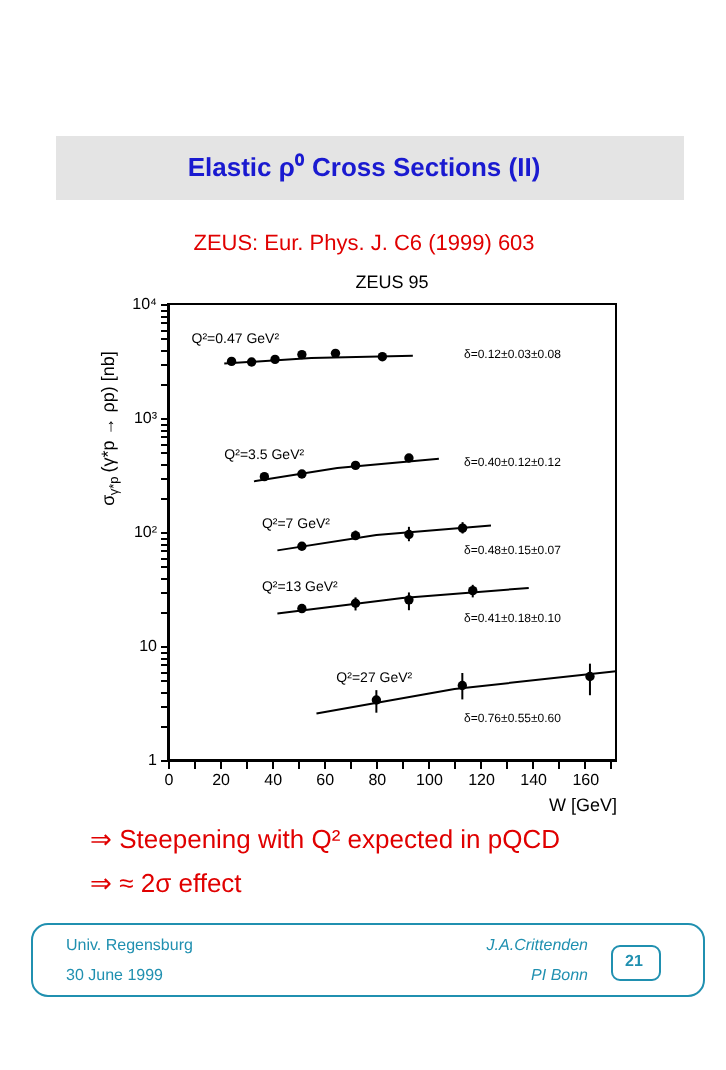  What do you see at coordinates (145, 304) in the screenshot?
I see `y-tick-label: 10⁴` at bounding box center [145, 304].